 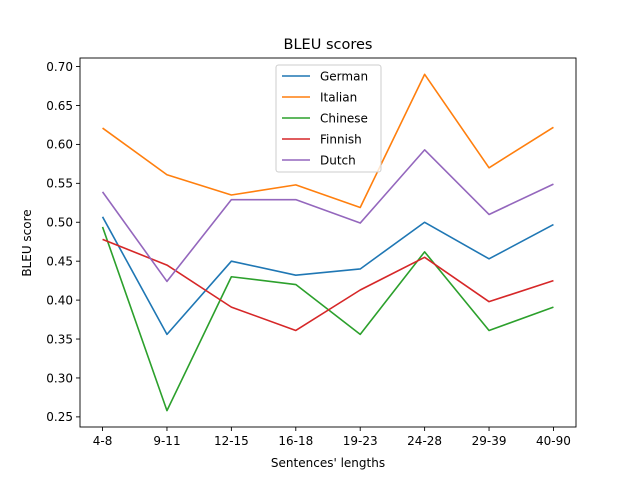 What do you see at coordinates (344, 77) in the screenshot?
I see `legend-label-german: German` at bounding box center [344, 77].